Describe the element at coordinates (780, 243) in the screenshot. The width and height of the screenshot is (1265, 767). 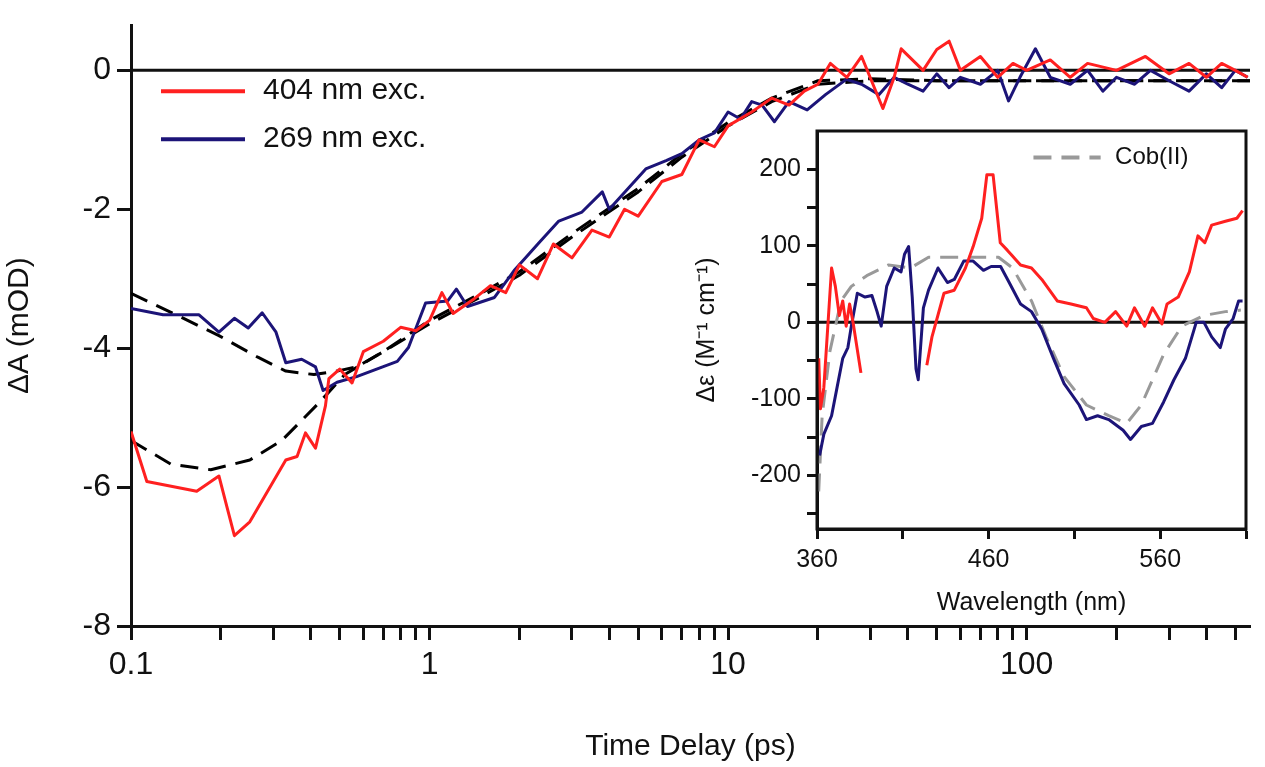
I see `y-tick-label: 100` at that location.